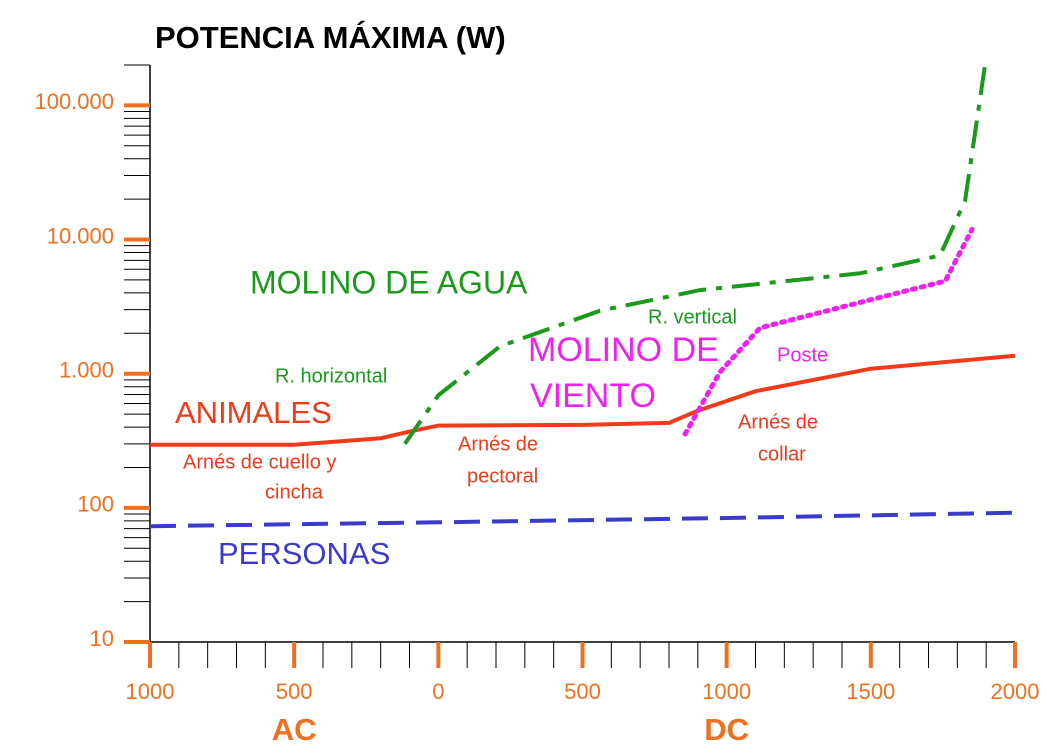 This screenshot has height=754, width=1053. I want to click on y-tick-label: 100, so click(95, 504).